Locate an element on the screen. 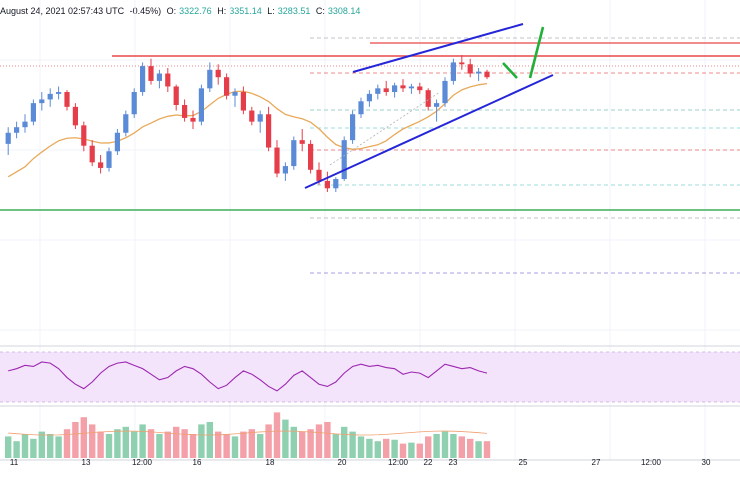 The width and height of the screenshot is (740, 492). time-axis: 11 13 12:00 16 18 20 12:00 22 23 25 27 12:00 30 is located at coordinates (360, 462).